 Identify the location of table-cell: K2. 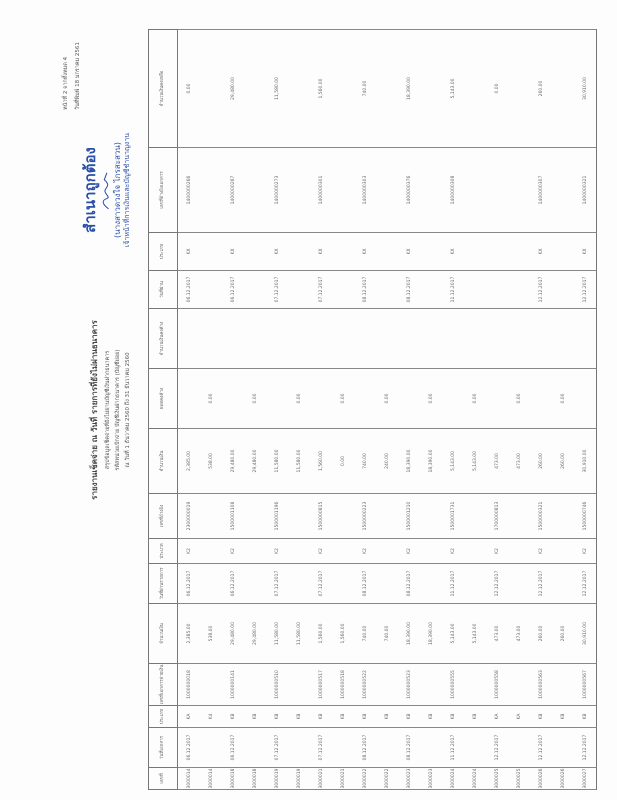
(497, 551).